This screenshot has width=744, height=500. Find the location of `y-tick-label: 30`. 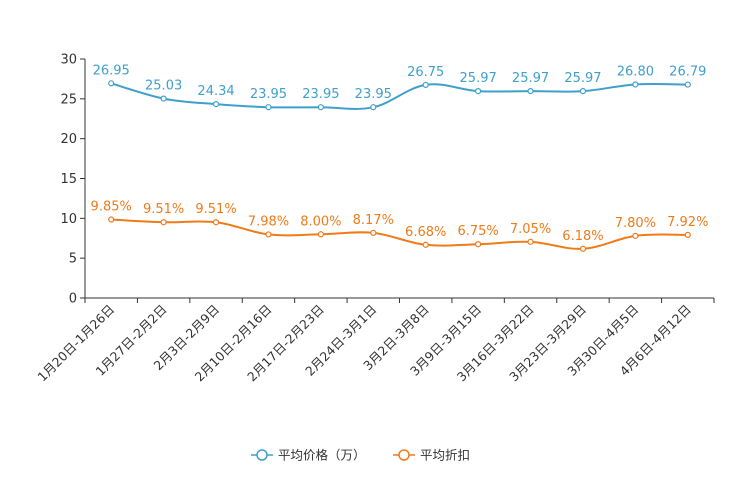

y-tick-label: 30 is located at coordinates (68, 60).